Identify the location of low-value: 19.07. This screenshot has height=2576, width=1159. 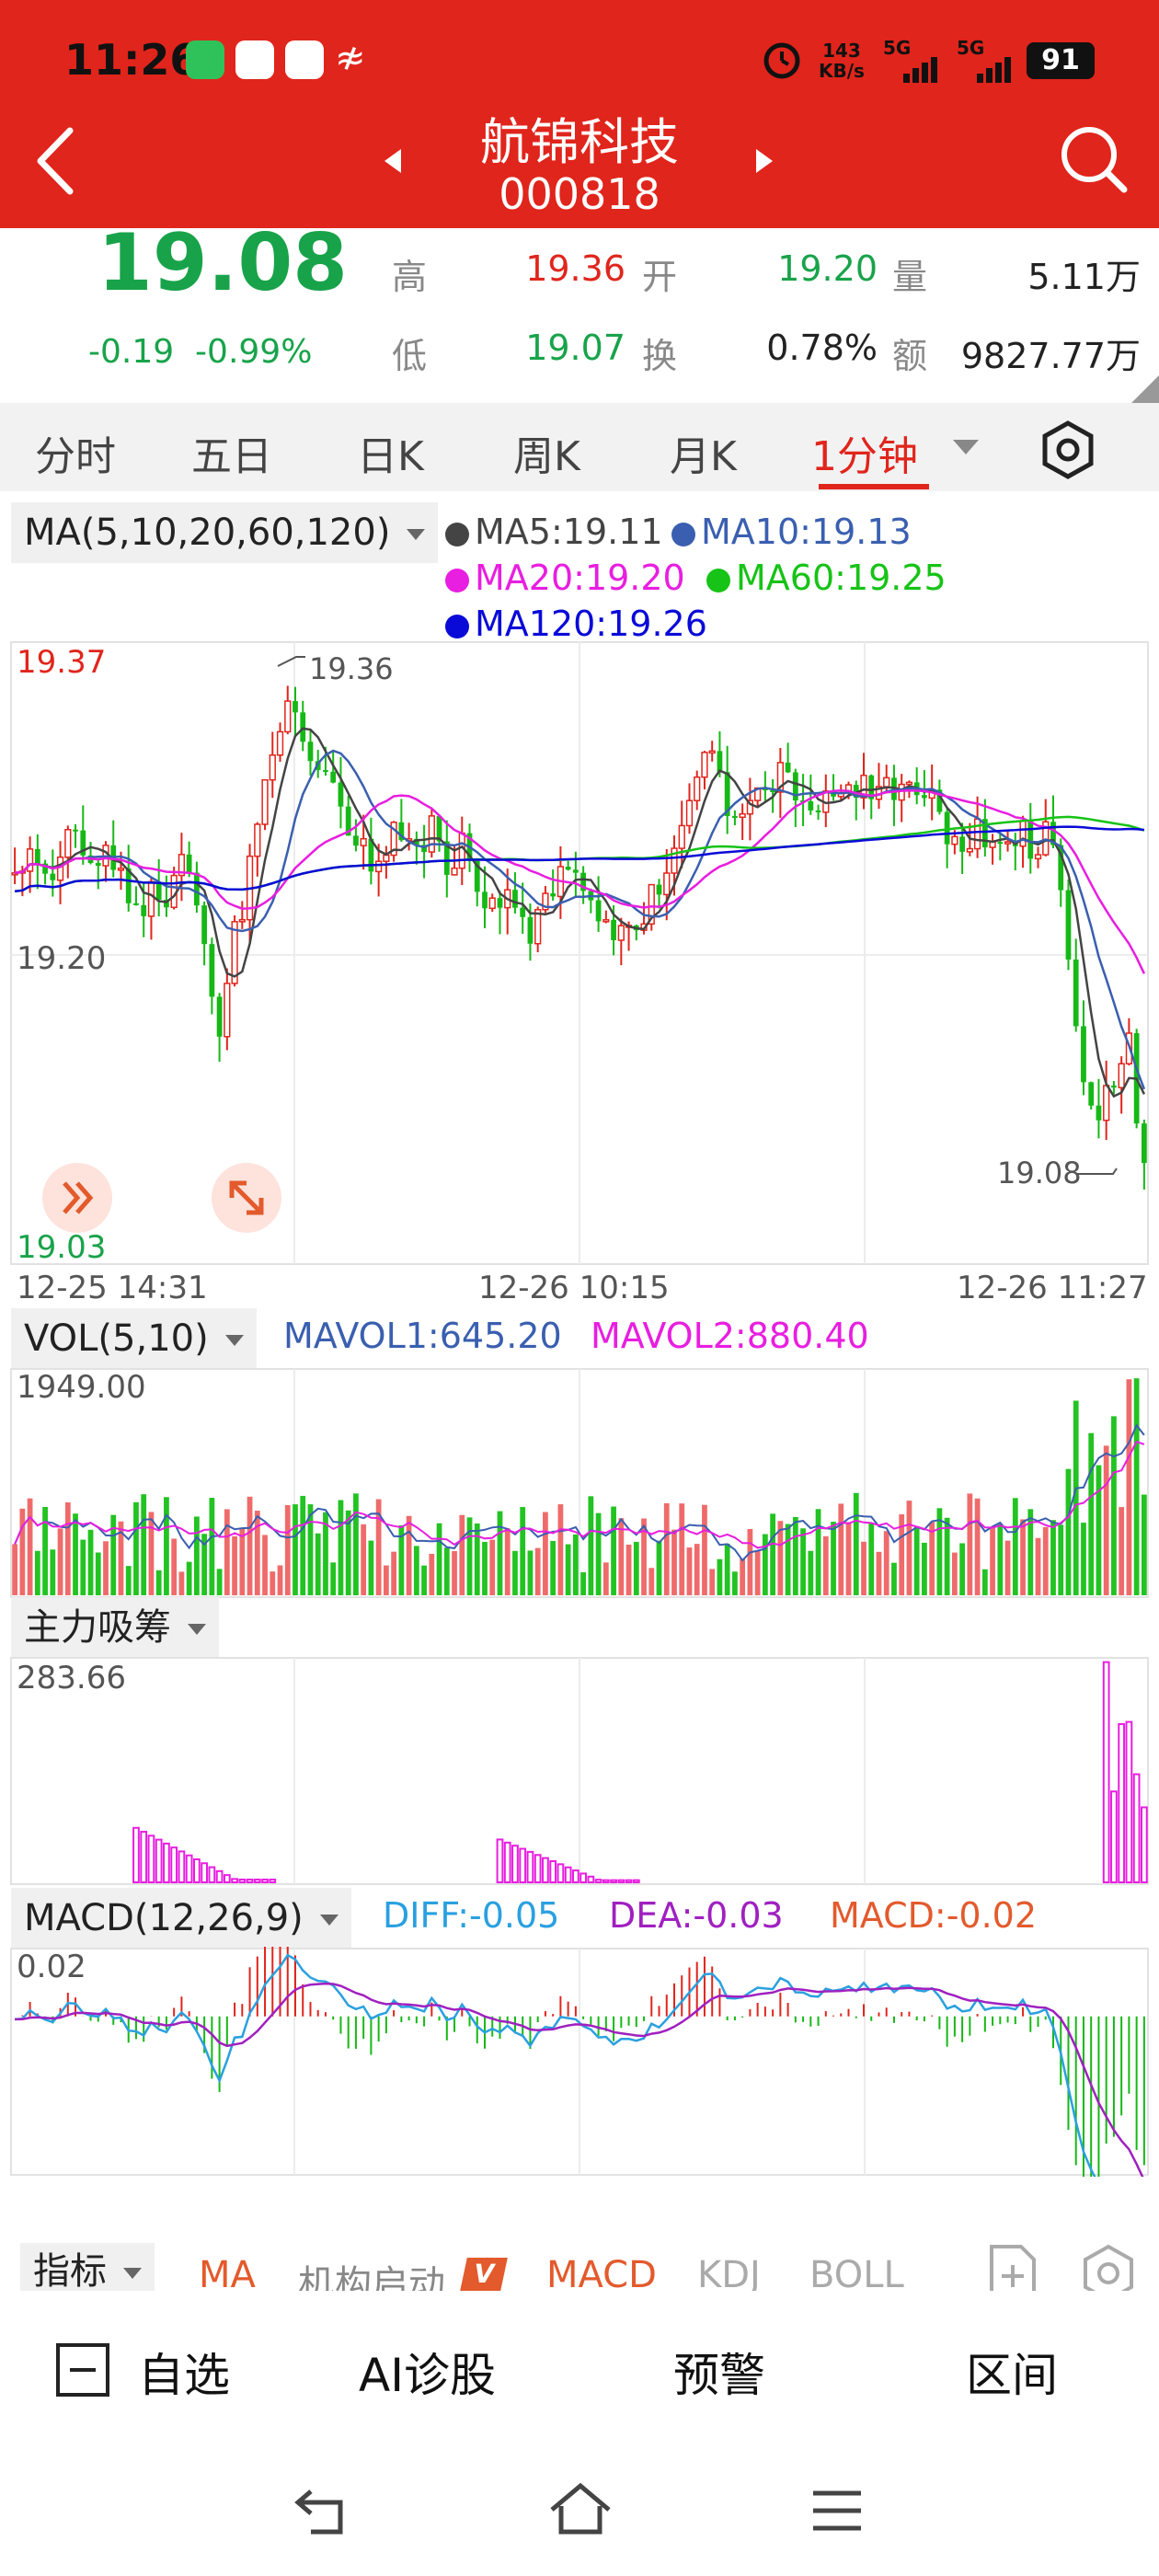
(575, 348).